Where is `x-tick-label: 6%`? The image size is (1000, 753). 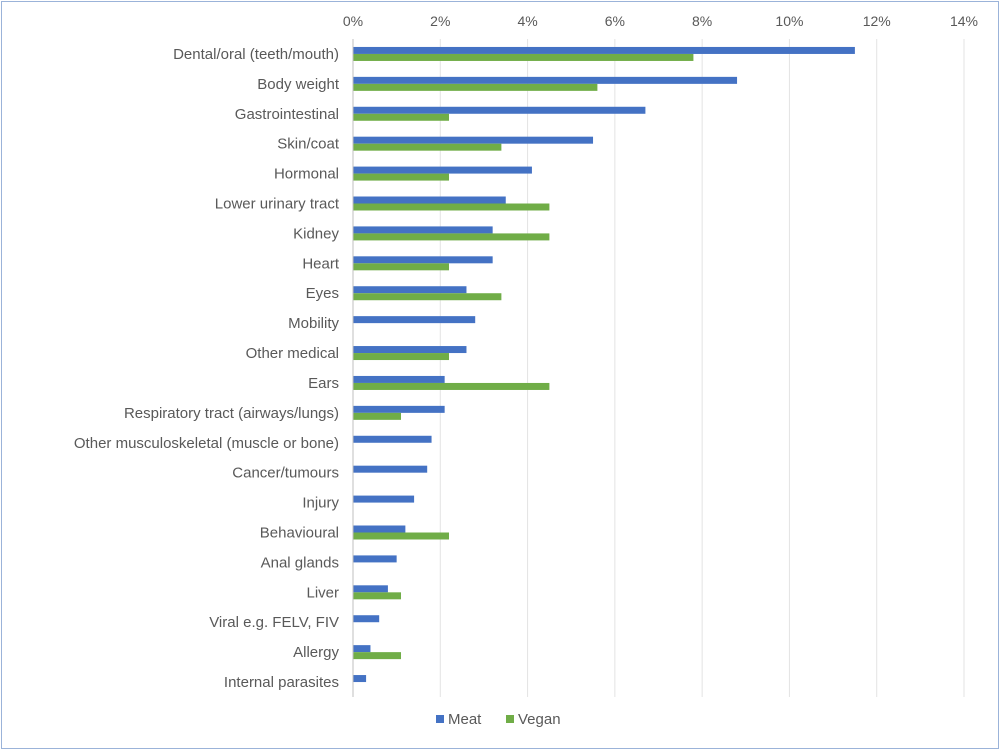
x-tick-label: 6% is located at coordinates (615, 21).